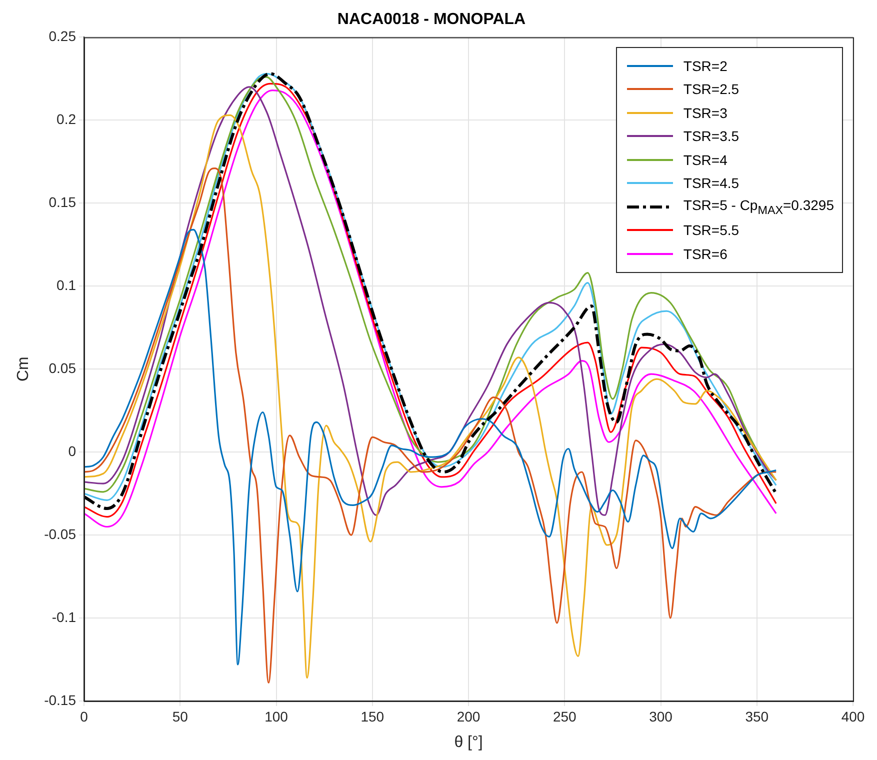 The width and height of the screenshot is (877, 760). I want to click on legend-label: TSR=5.5, so click(711, 230).